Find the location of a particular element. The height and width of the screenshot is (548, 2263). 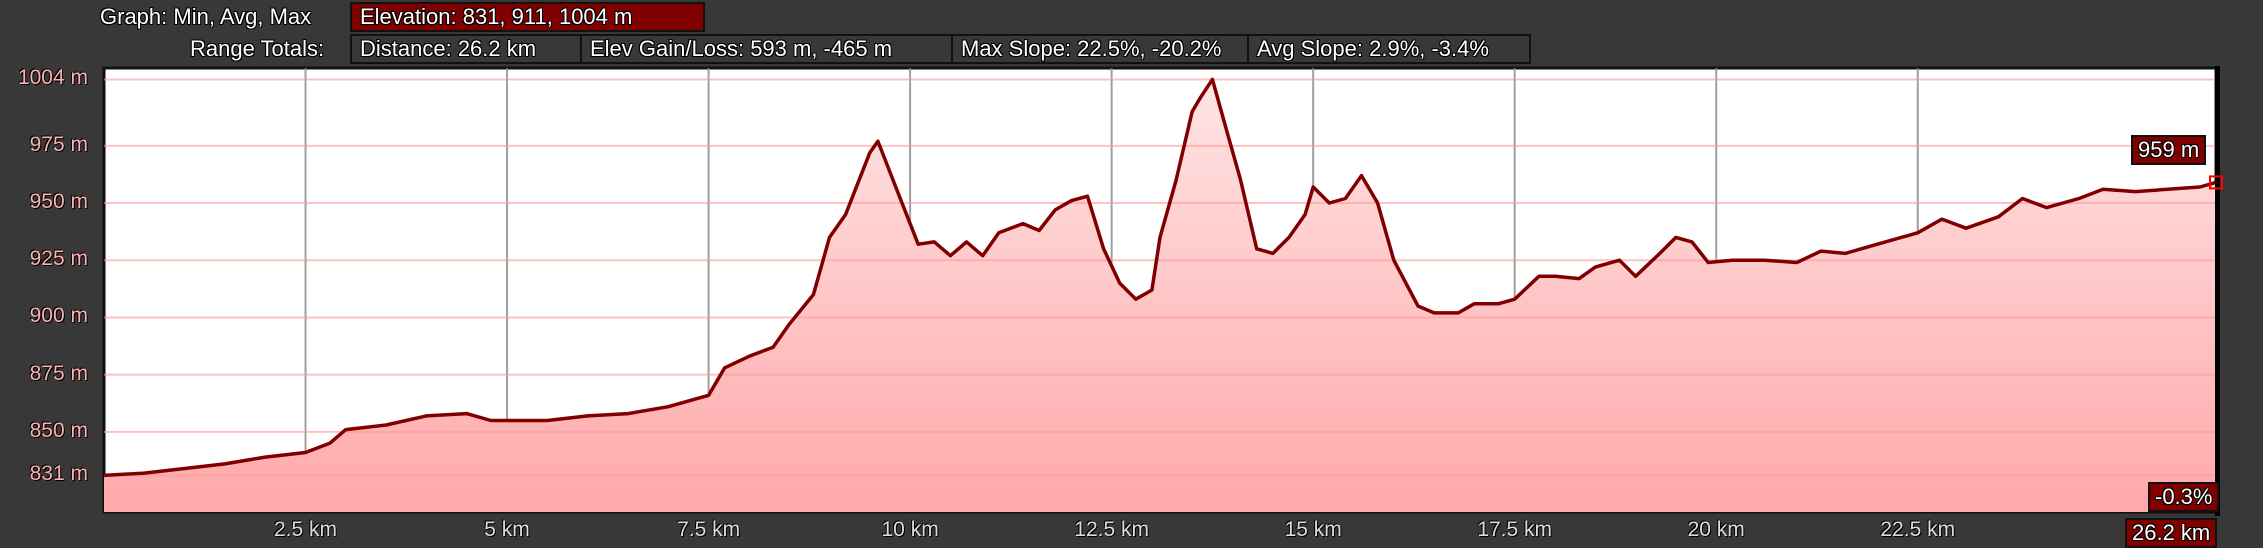

graph-label: Graph: Min, Avg, Max is located at coordinates (206, 16).